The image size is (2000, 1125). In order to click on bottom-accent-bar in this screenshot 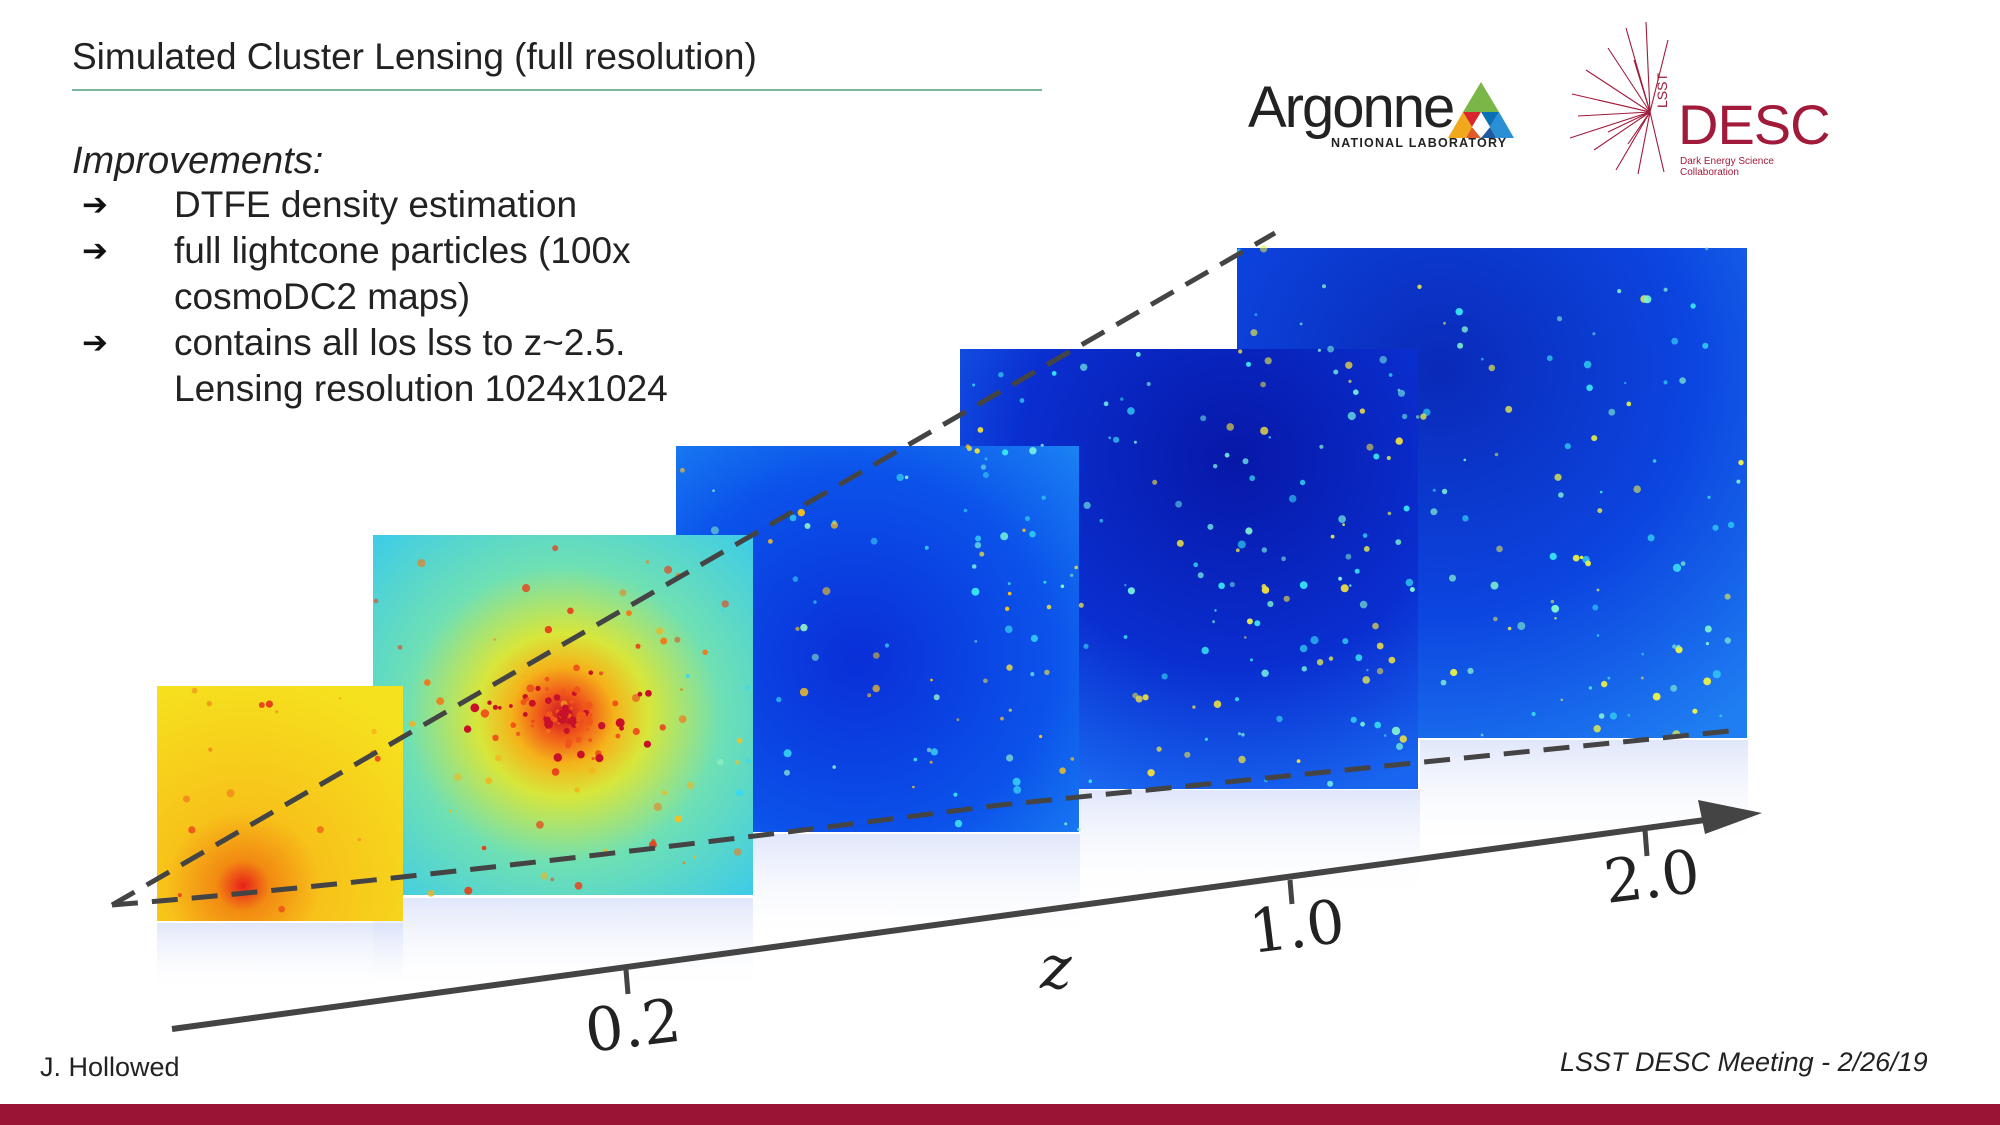, I will do `click(1000, 1114)`.